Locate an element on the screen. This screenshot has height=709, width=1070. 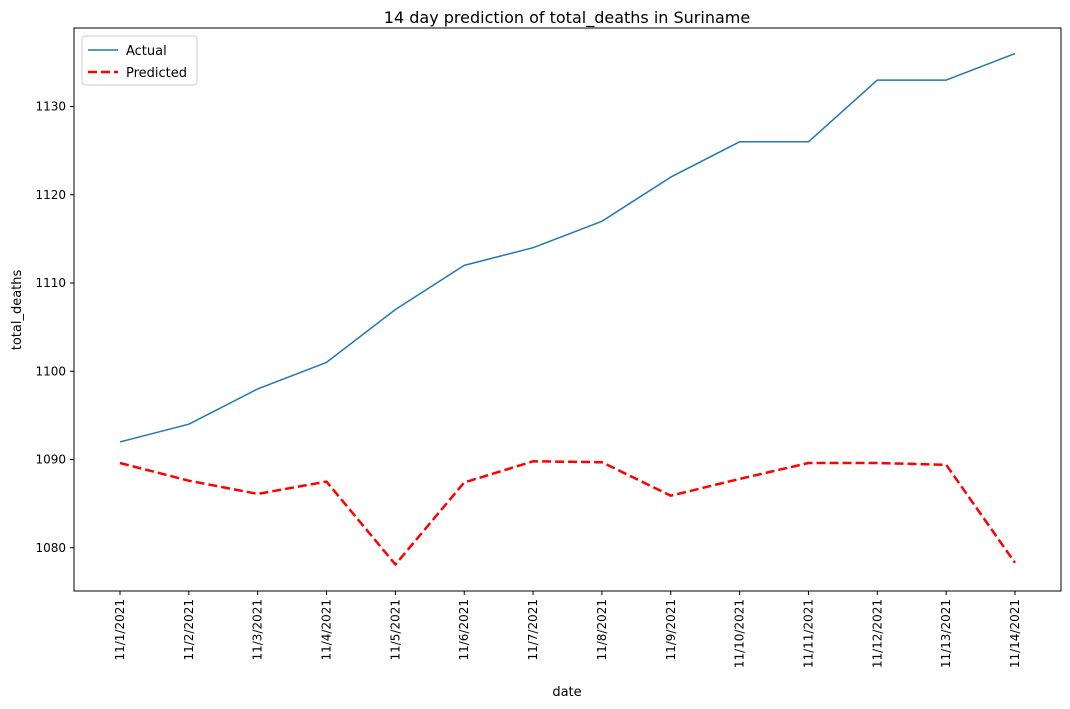
x-tick-label: 11/10/2021 is located at coordinates (740, 633).